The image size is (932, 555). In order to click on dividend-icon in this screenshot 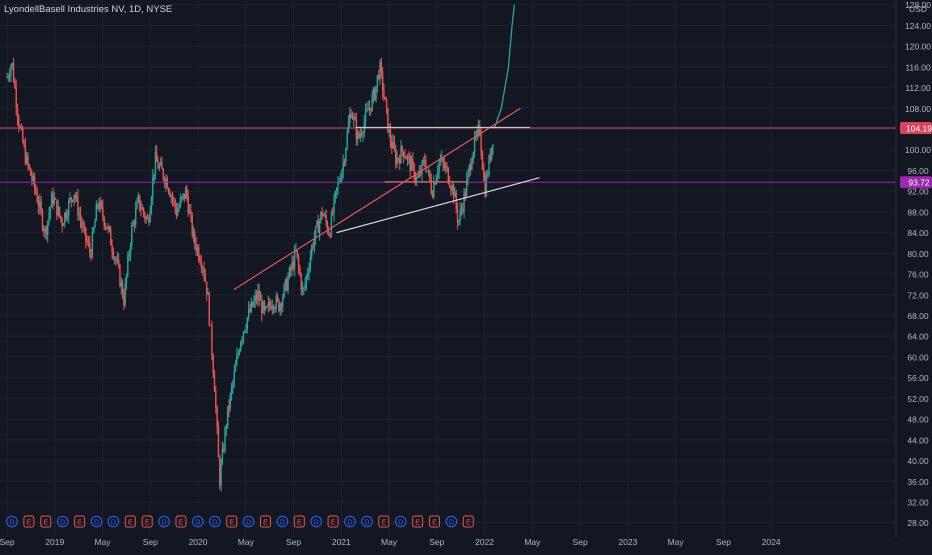, I will do `click(282, 521)`.